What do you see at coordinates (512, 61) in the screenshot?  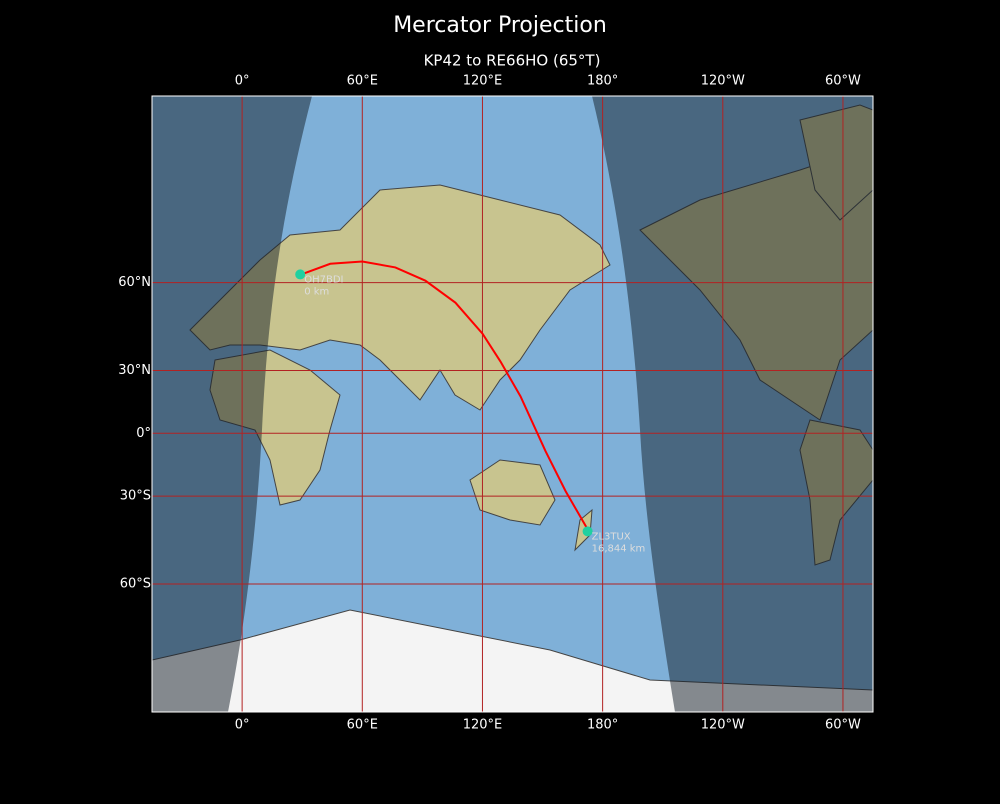 I see `subtitle: KP42 to RE66HO (65°T)` at bounding box center [512, 61].